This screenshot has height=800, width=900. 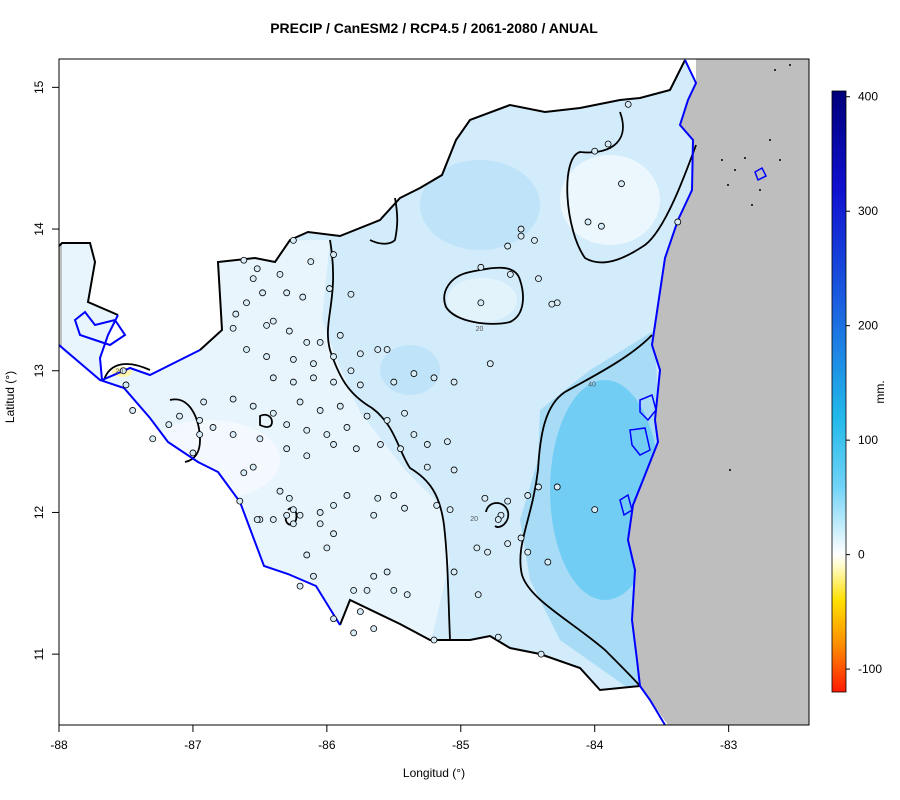 What do you see at coordinates (193, 745) in the screenshot?
I see `x-tick-label: -87` at bounding box center [193, 745].